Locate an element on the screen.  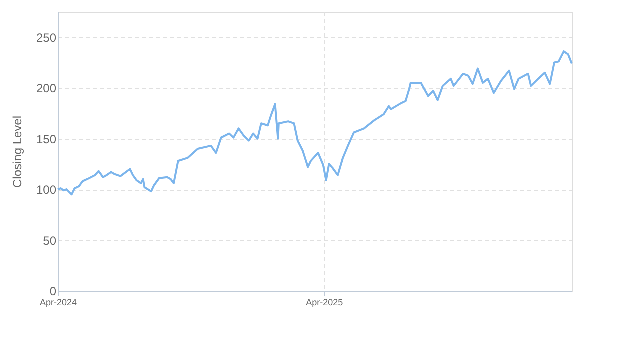
y-tick-label: 50 is located at coordinates (50, 241).